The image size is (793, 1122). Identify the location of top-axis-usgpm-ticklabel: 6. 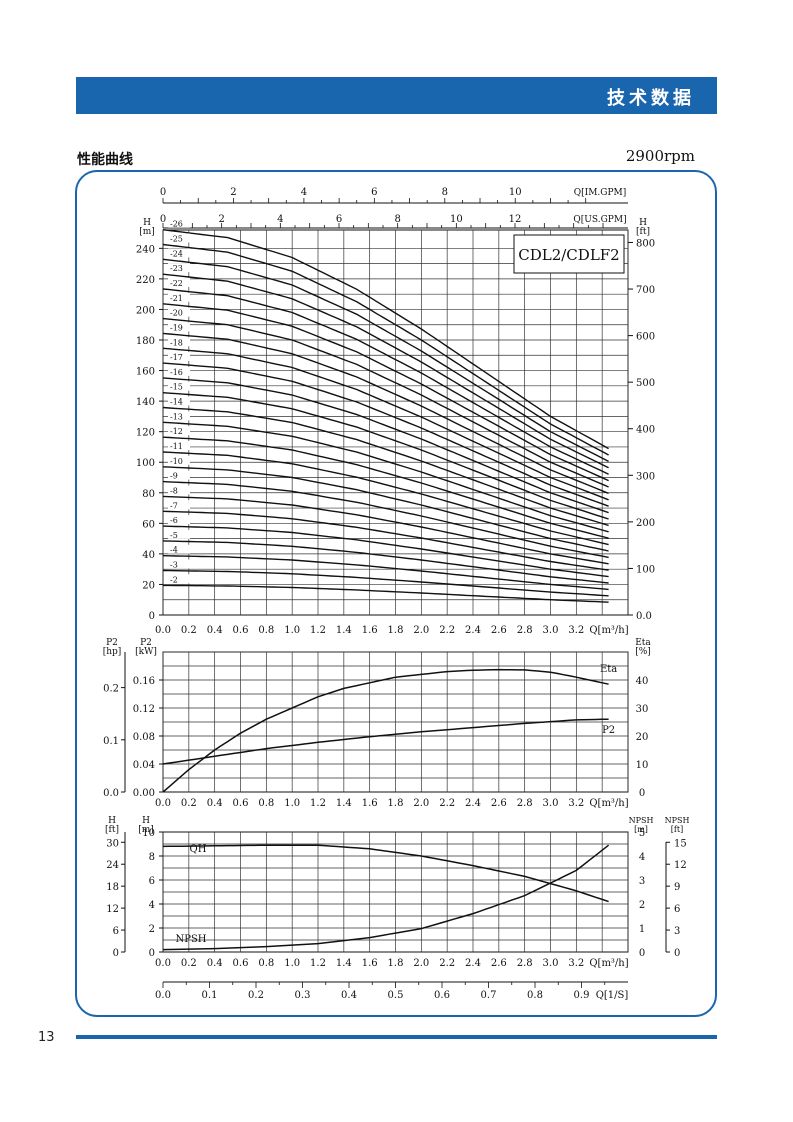
(339, 219).